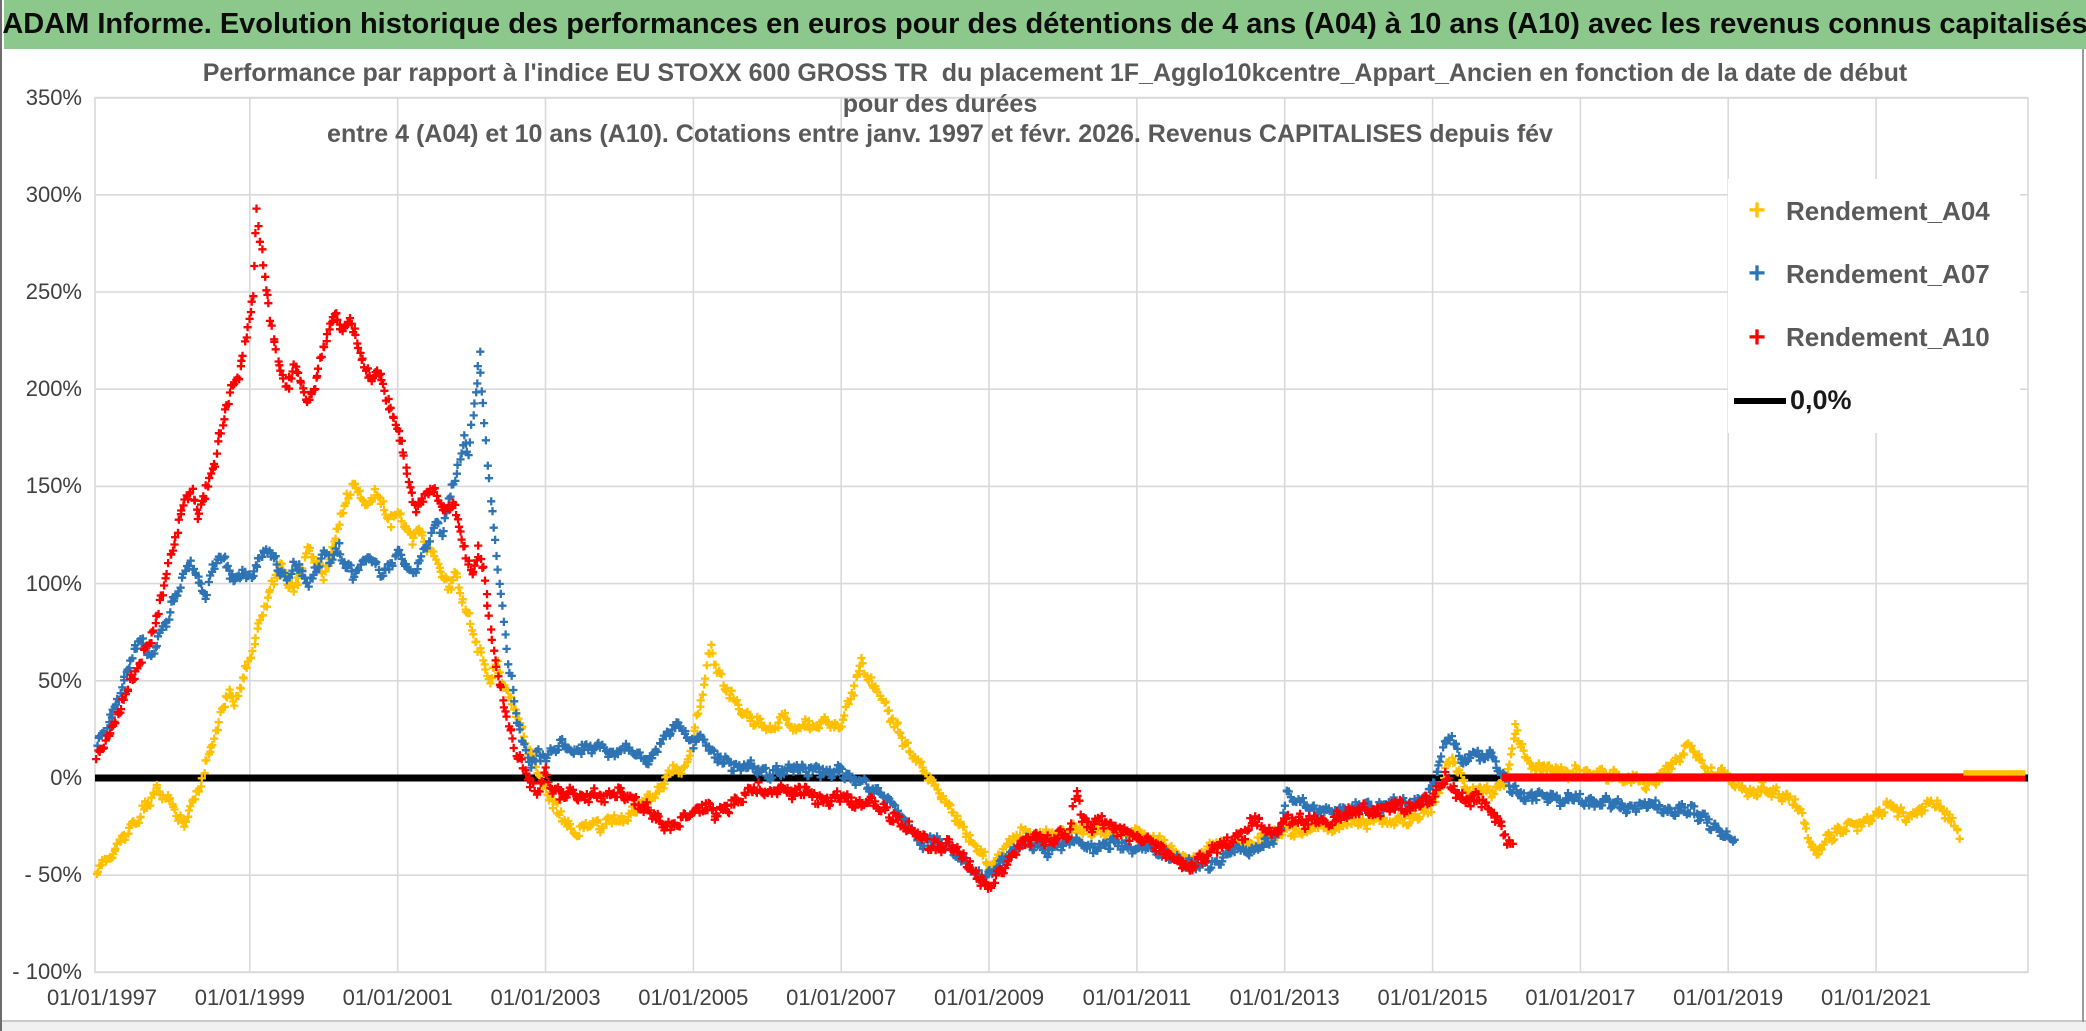  Describe the element at coordinates (53, 486) in the screenshot. I see `y-axis-label: 150%` at that location.